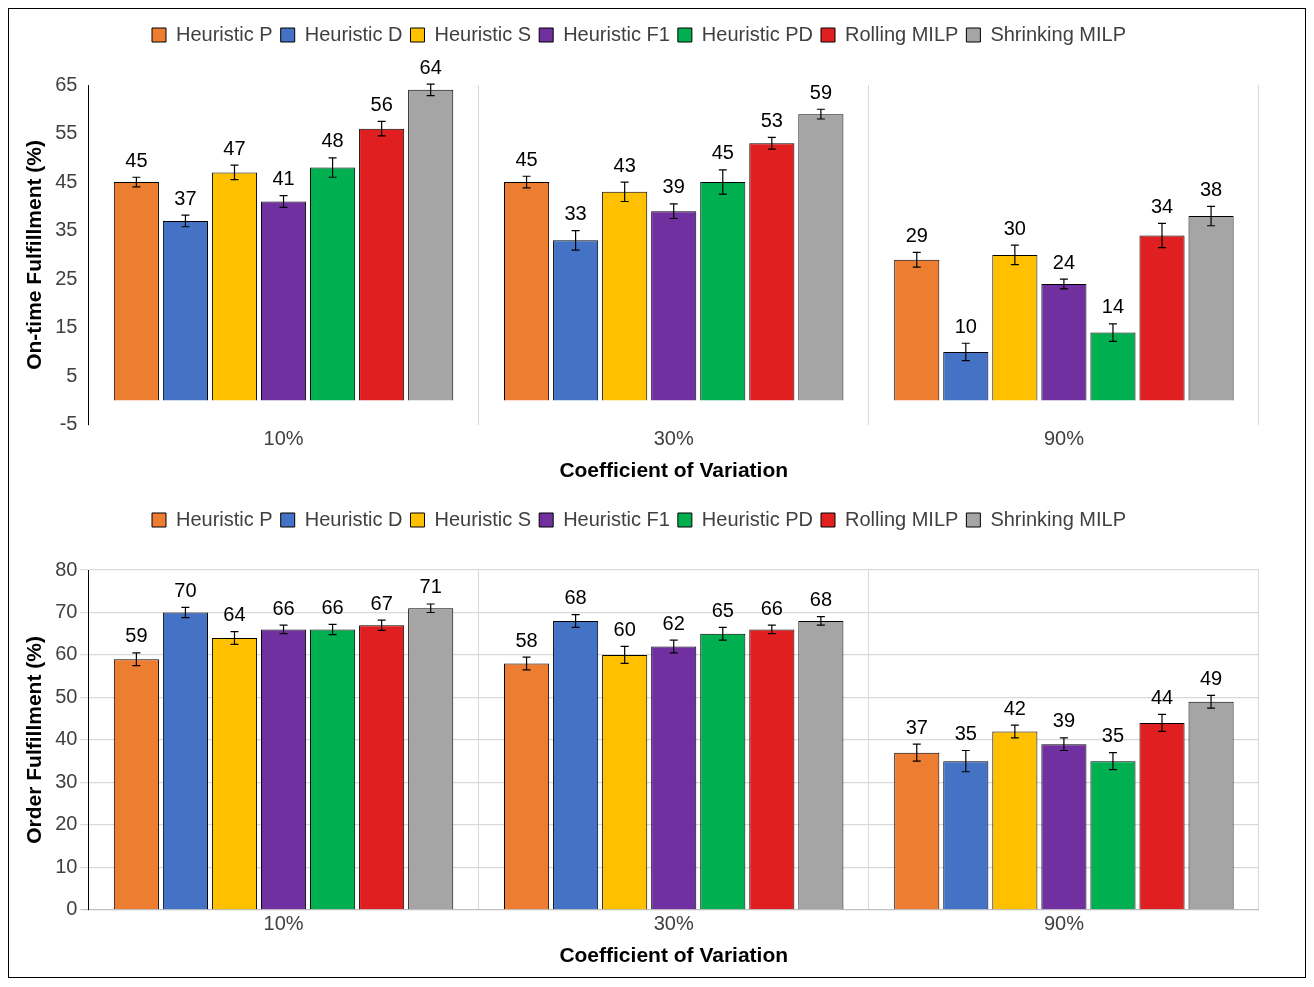 This screenshot has width=1314, height=987. I want to click on data-label: 49, so click(1211, 677).